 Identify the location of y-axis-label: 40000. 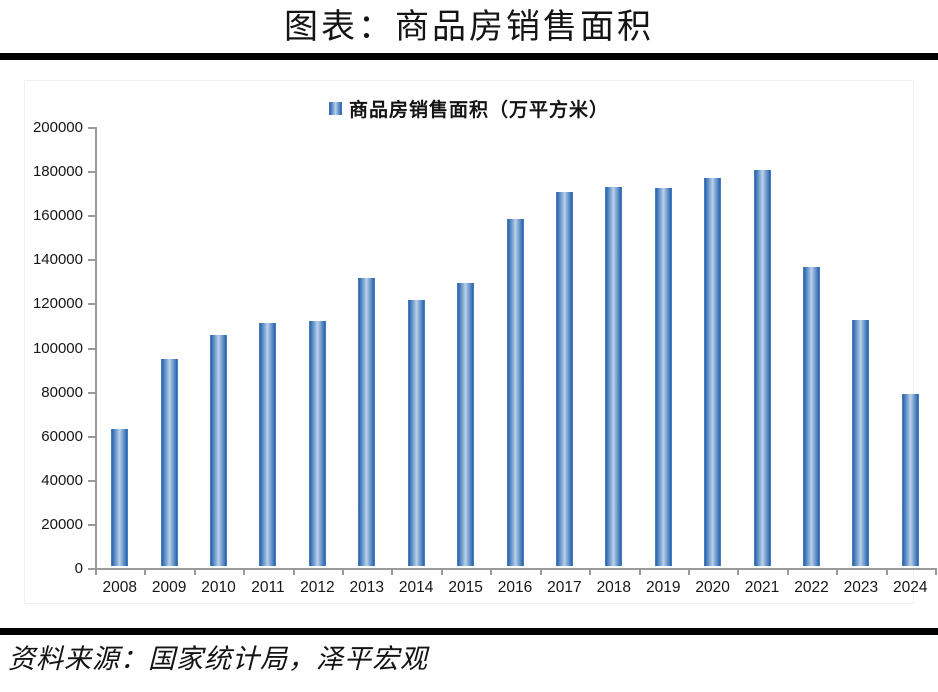
(62, 480).